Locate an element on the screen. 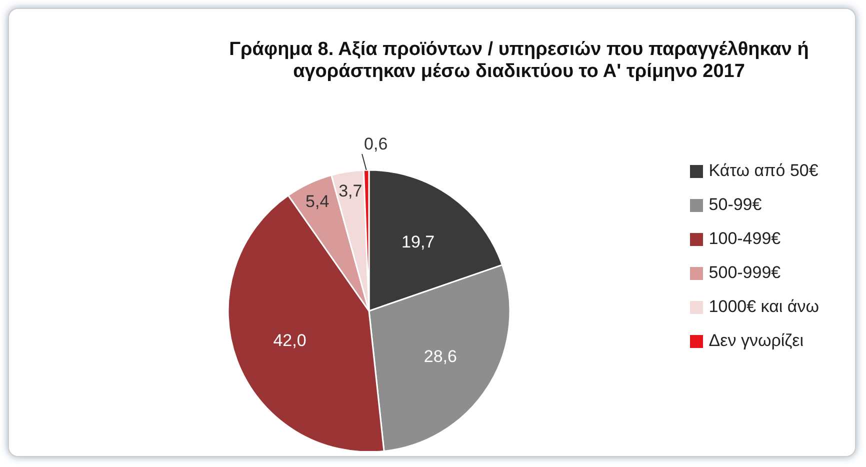 This screenshot has width=866, height=467. data-label: 42,0 is located at coordinates (289, 340).